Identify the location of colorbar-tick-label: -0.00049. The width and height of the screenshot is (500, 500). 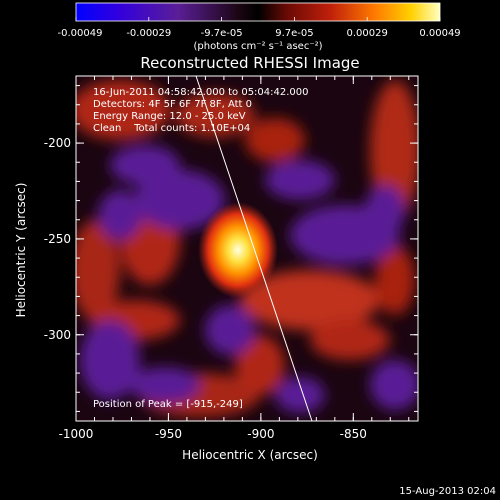
(80, 33).